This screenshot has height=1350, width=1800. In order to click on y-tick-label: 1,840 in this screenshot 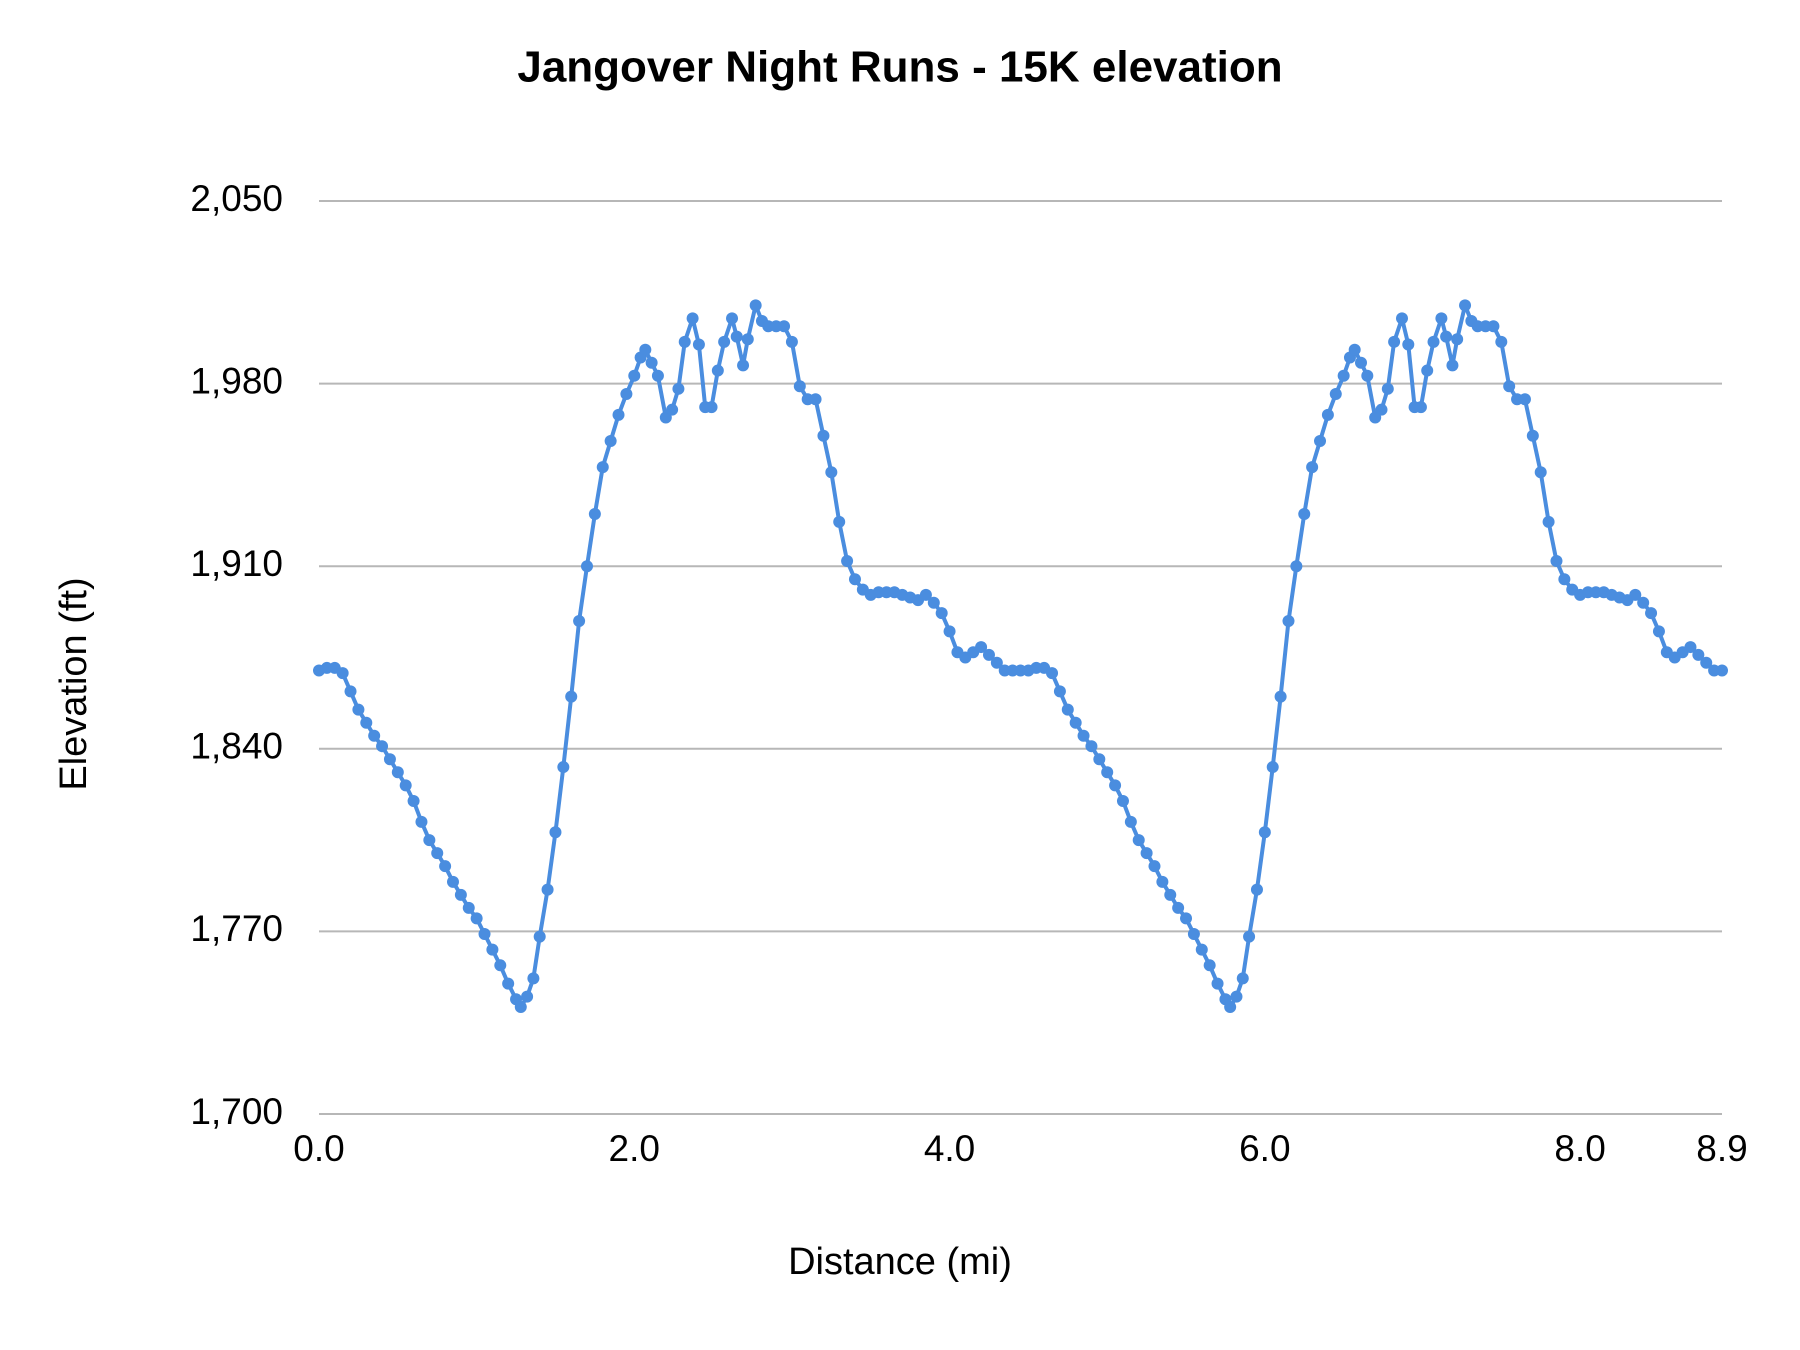, I will do `click(236, 746)`.